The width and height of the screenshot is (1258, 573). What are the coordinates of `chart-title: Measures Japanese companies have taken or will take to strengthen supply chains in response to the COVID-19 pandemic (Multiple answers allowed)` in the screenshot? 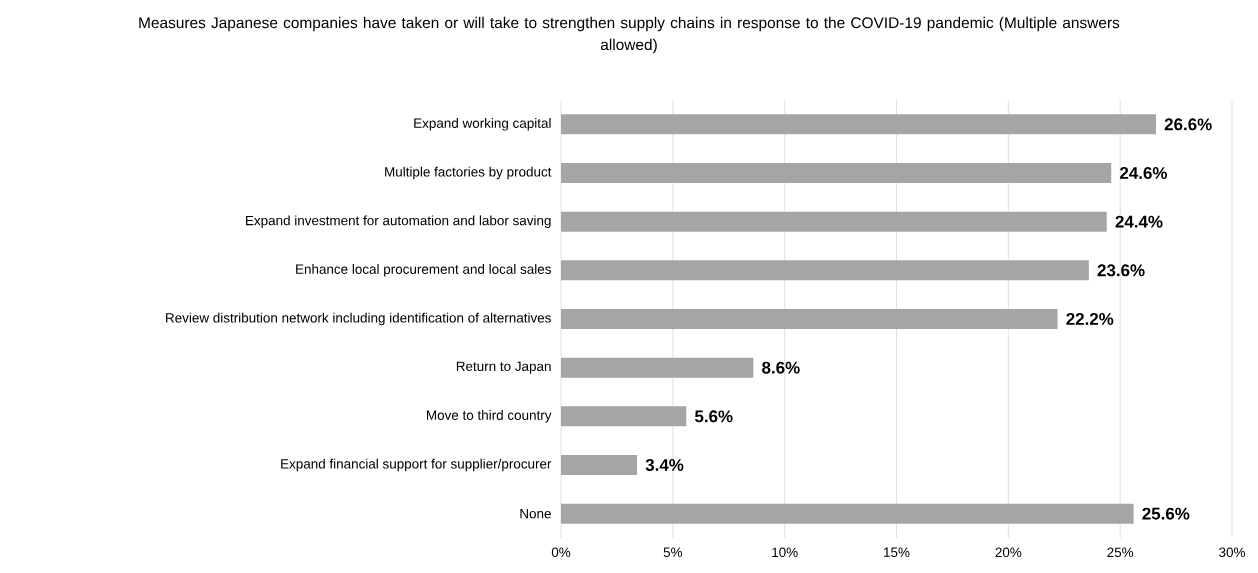 It's located at (629, 35).